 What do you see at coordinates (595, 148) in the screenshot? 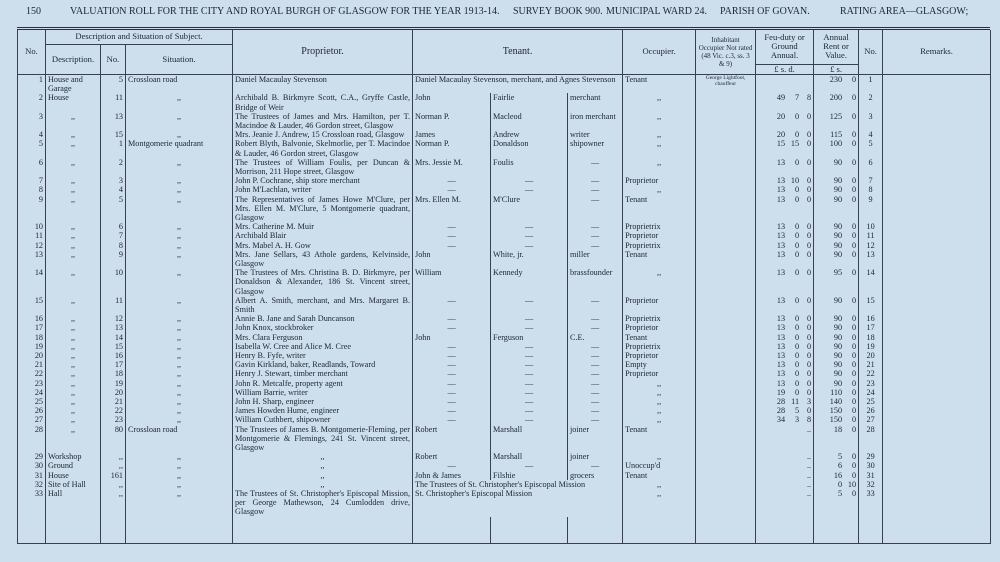
I see `tenant-part: shipowner` at bounding box center [595, 148].